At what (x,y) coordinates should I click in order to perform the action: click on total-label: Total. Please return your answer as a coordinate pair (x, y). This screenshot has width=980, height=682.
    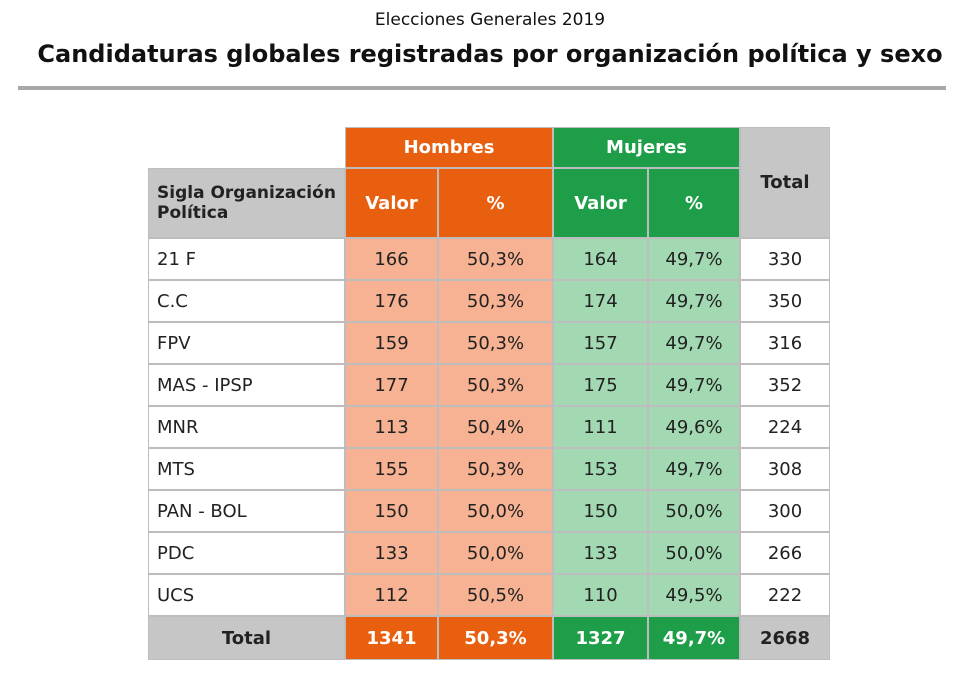
    Looking at the image, I should click on (246, 638).